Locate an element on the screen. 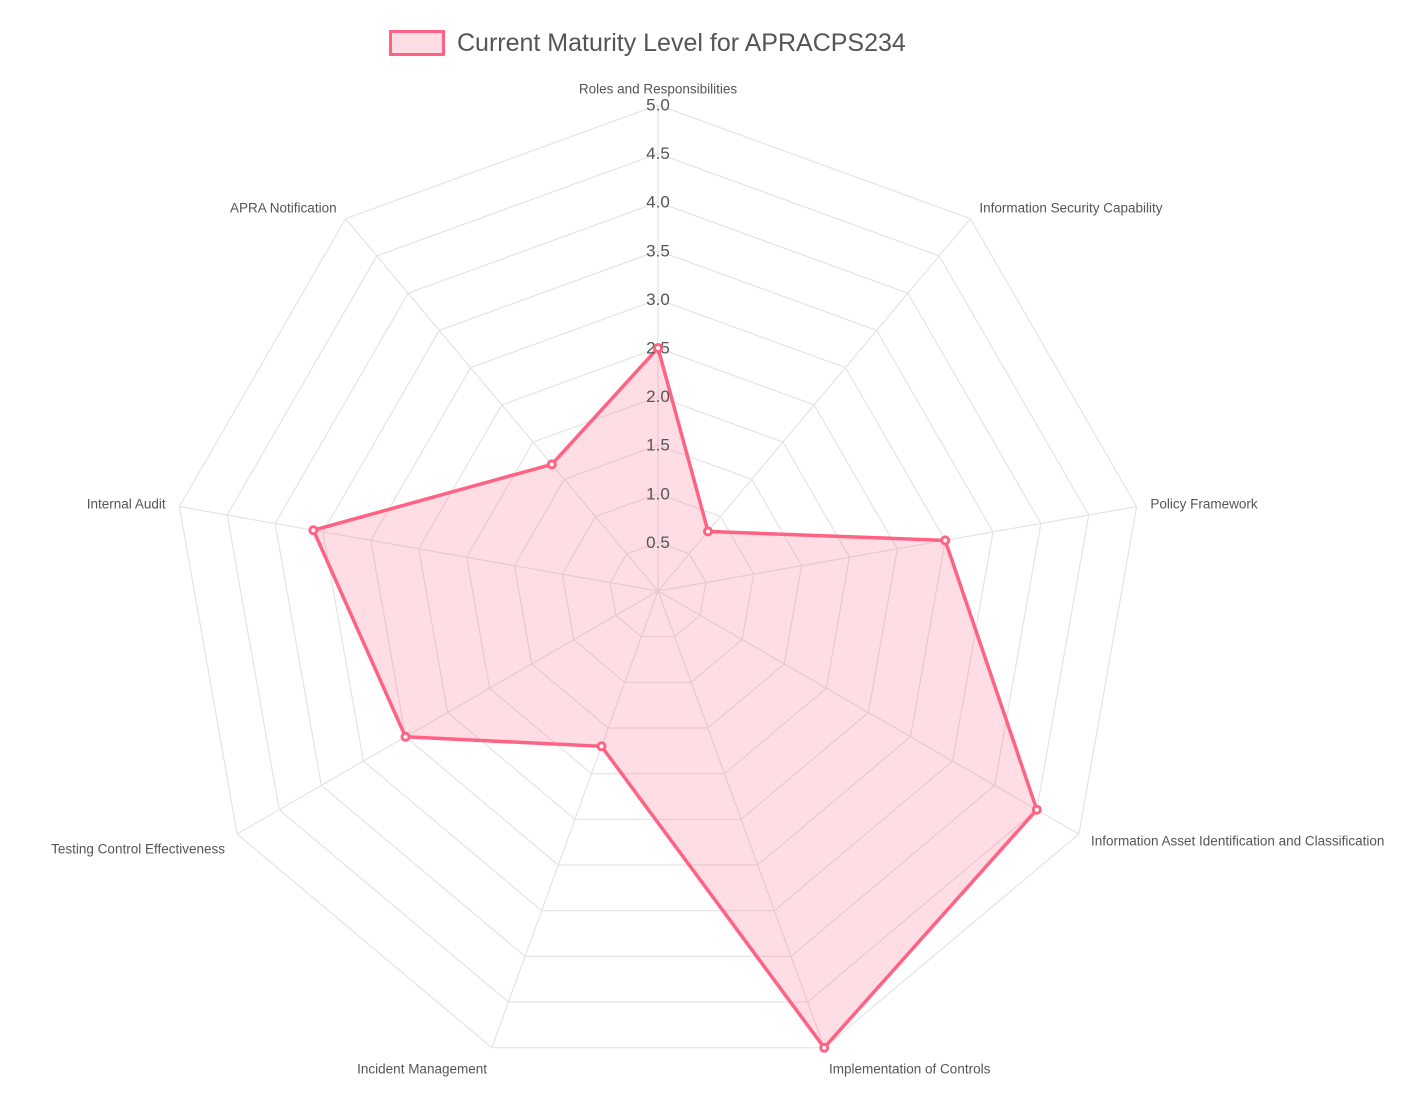 Image resolution: width=1428 pixels, height=1100 pixels. axis-label-6: Incident Management is located at coordinates (422, 1068).